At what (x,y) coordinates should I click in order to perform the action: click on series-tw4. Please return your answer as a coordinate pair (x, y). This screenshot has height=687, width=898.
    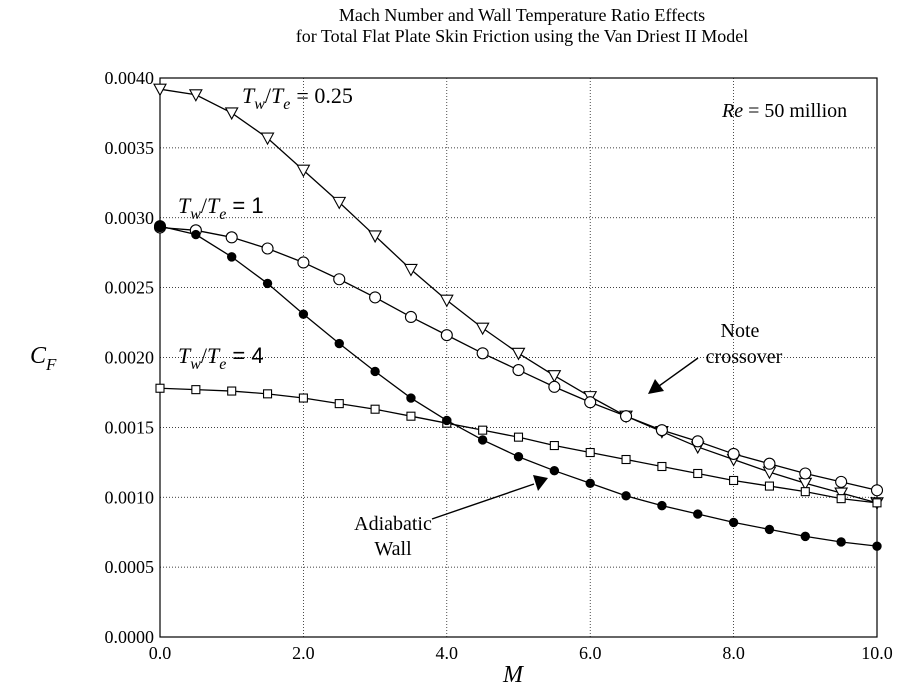
    Looking at the image, I should click on (518, 445).